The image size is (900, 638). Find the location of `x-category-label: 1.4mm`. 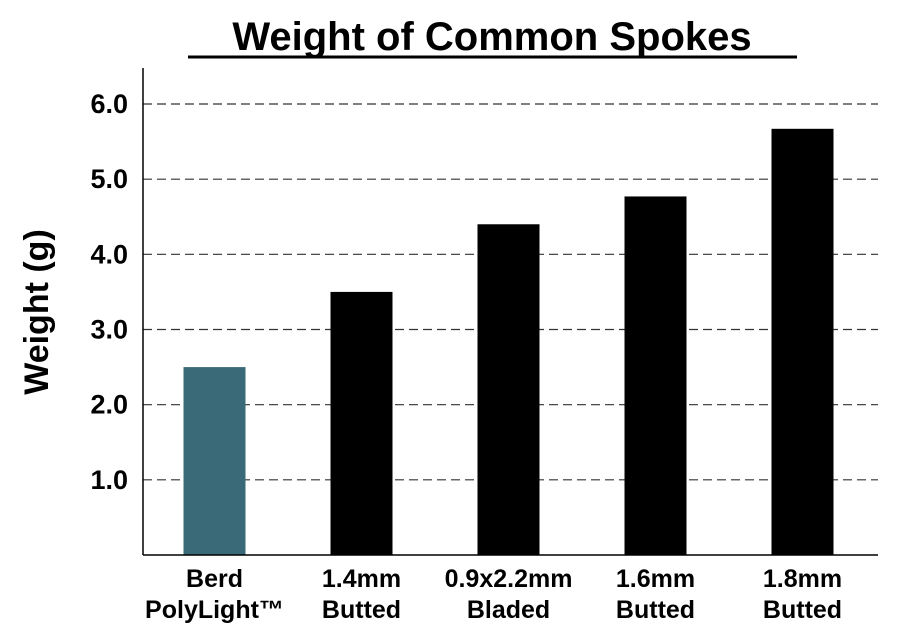

x-category-label: 1.4mm is located at coordinates (361, 579).